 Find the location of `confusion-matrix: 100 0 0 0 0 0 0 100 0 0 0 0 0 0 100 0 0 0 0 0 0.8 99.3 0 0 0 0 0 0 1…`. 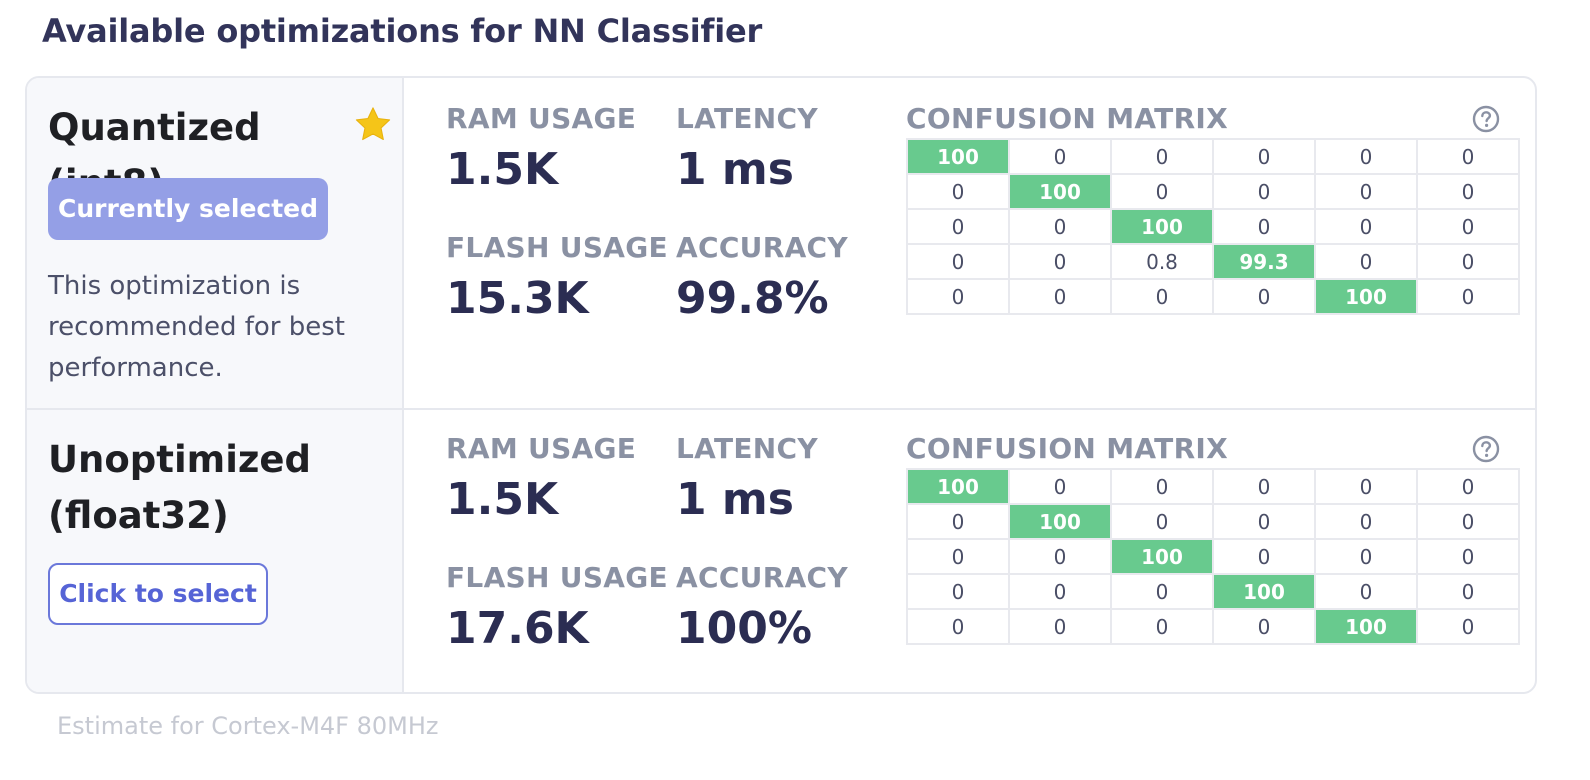

confusion-matrix: 100 0 0 0 0 0 0 100 0 0 0 0 0 0 100 0 0 0 0 0 0.8 99.3 0 0 0 0 0 0 1… is located at coordinates (1213, 226).